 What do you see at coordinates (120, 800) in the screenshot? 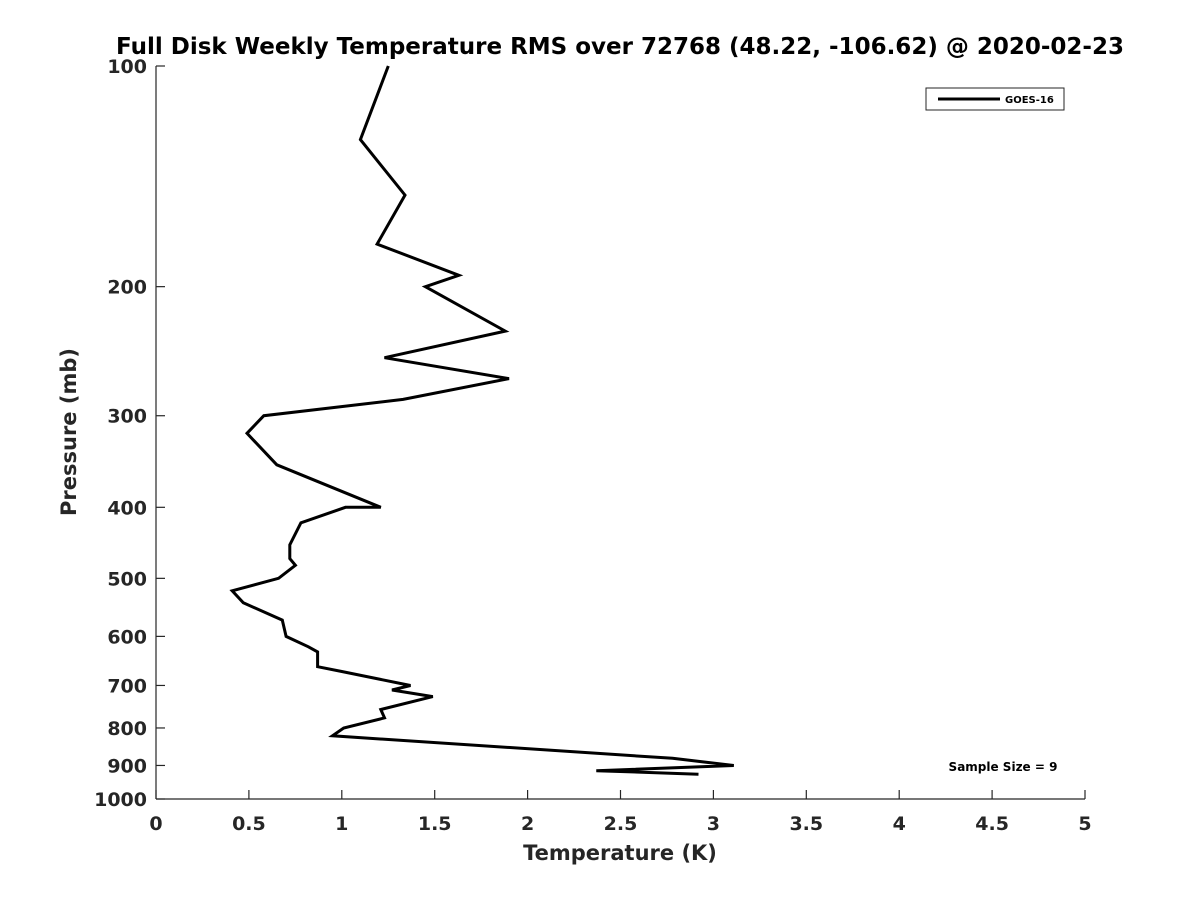
I see `y-tick-label: 1000` at bounding box center [120, 800].